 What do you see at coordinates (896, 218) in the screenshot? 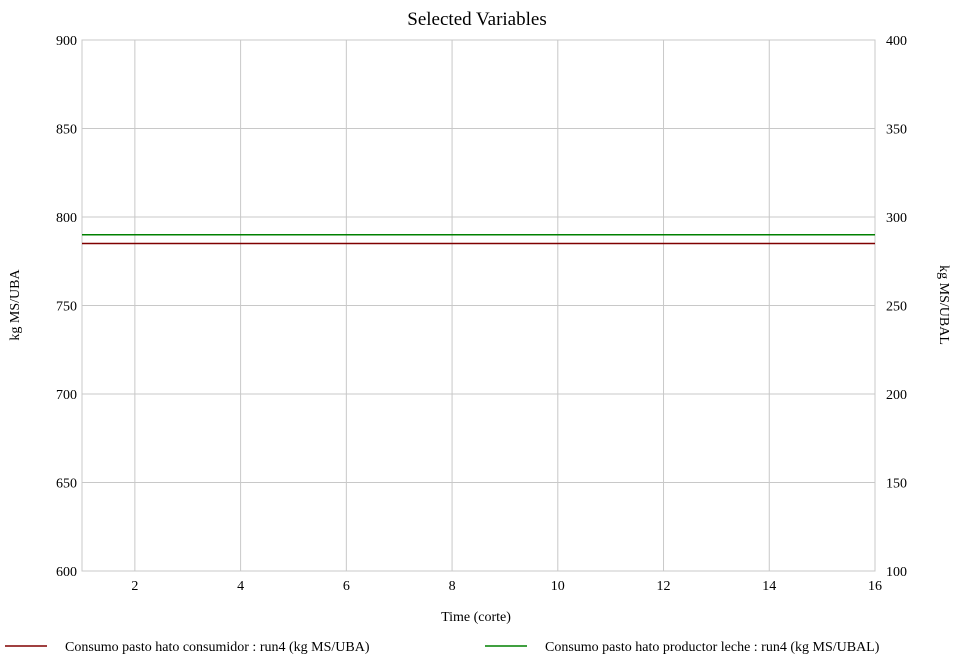
I see `y-tick-label-right: 300` at bounding box center [896, 218].